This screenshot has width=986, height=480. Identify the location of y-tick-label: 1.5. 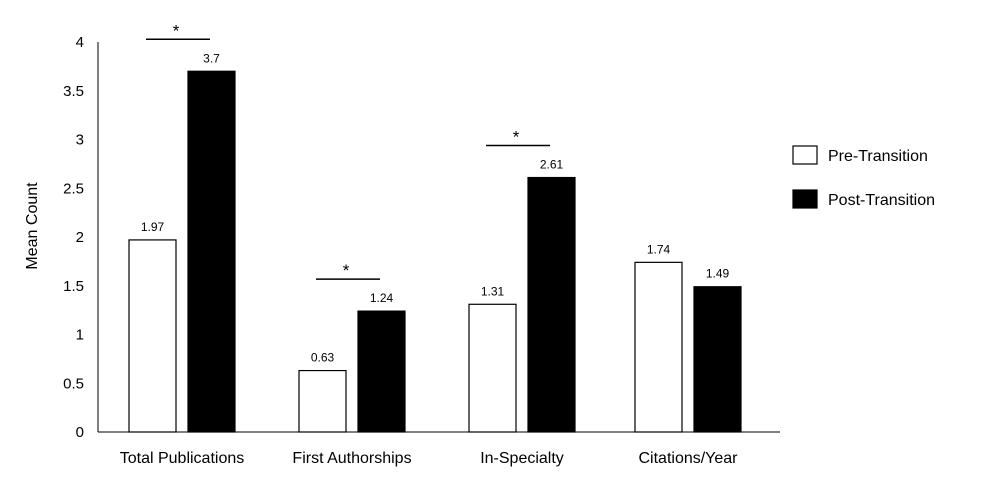
(73, 286).